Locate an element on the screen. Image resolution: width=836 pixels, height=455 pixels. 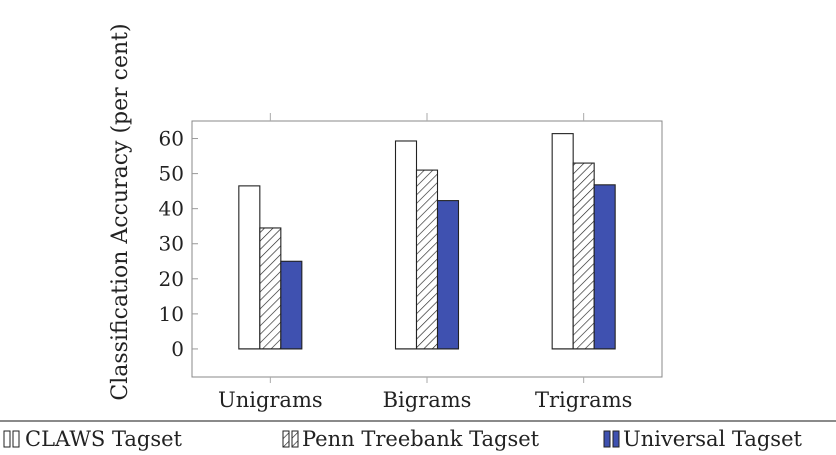
y-tick-label: 50 is located at coordinates (171, 174).